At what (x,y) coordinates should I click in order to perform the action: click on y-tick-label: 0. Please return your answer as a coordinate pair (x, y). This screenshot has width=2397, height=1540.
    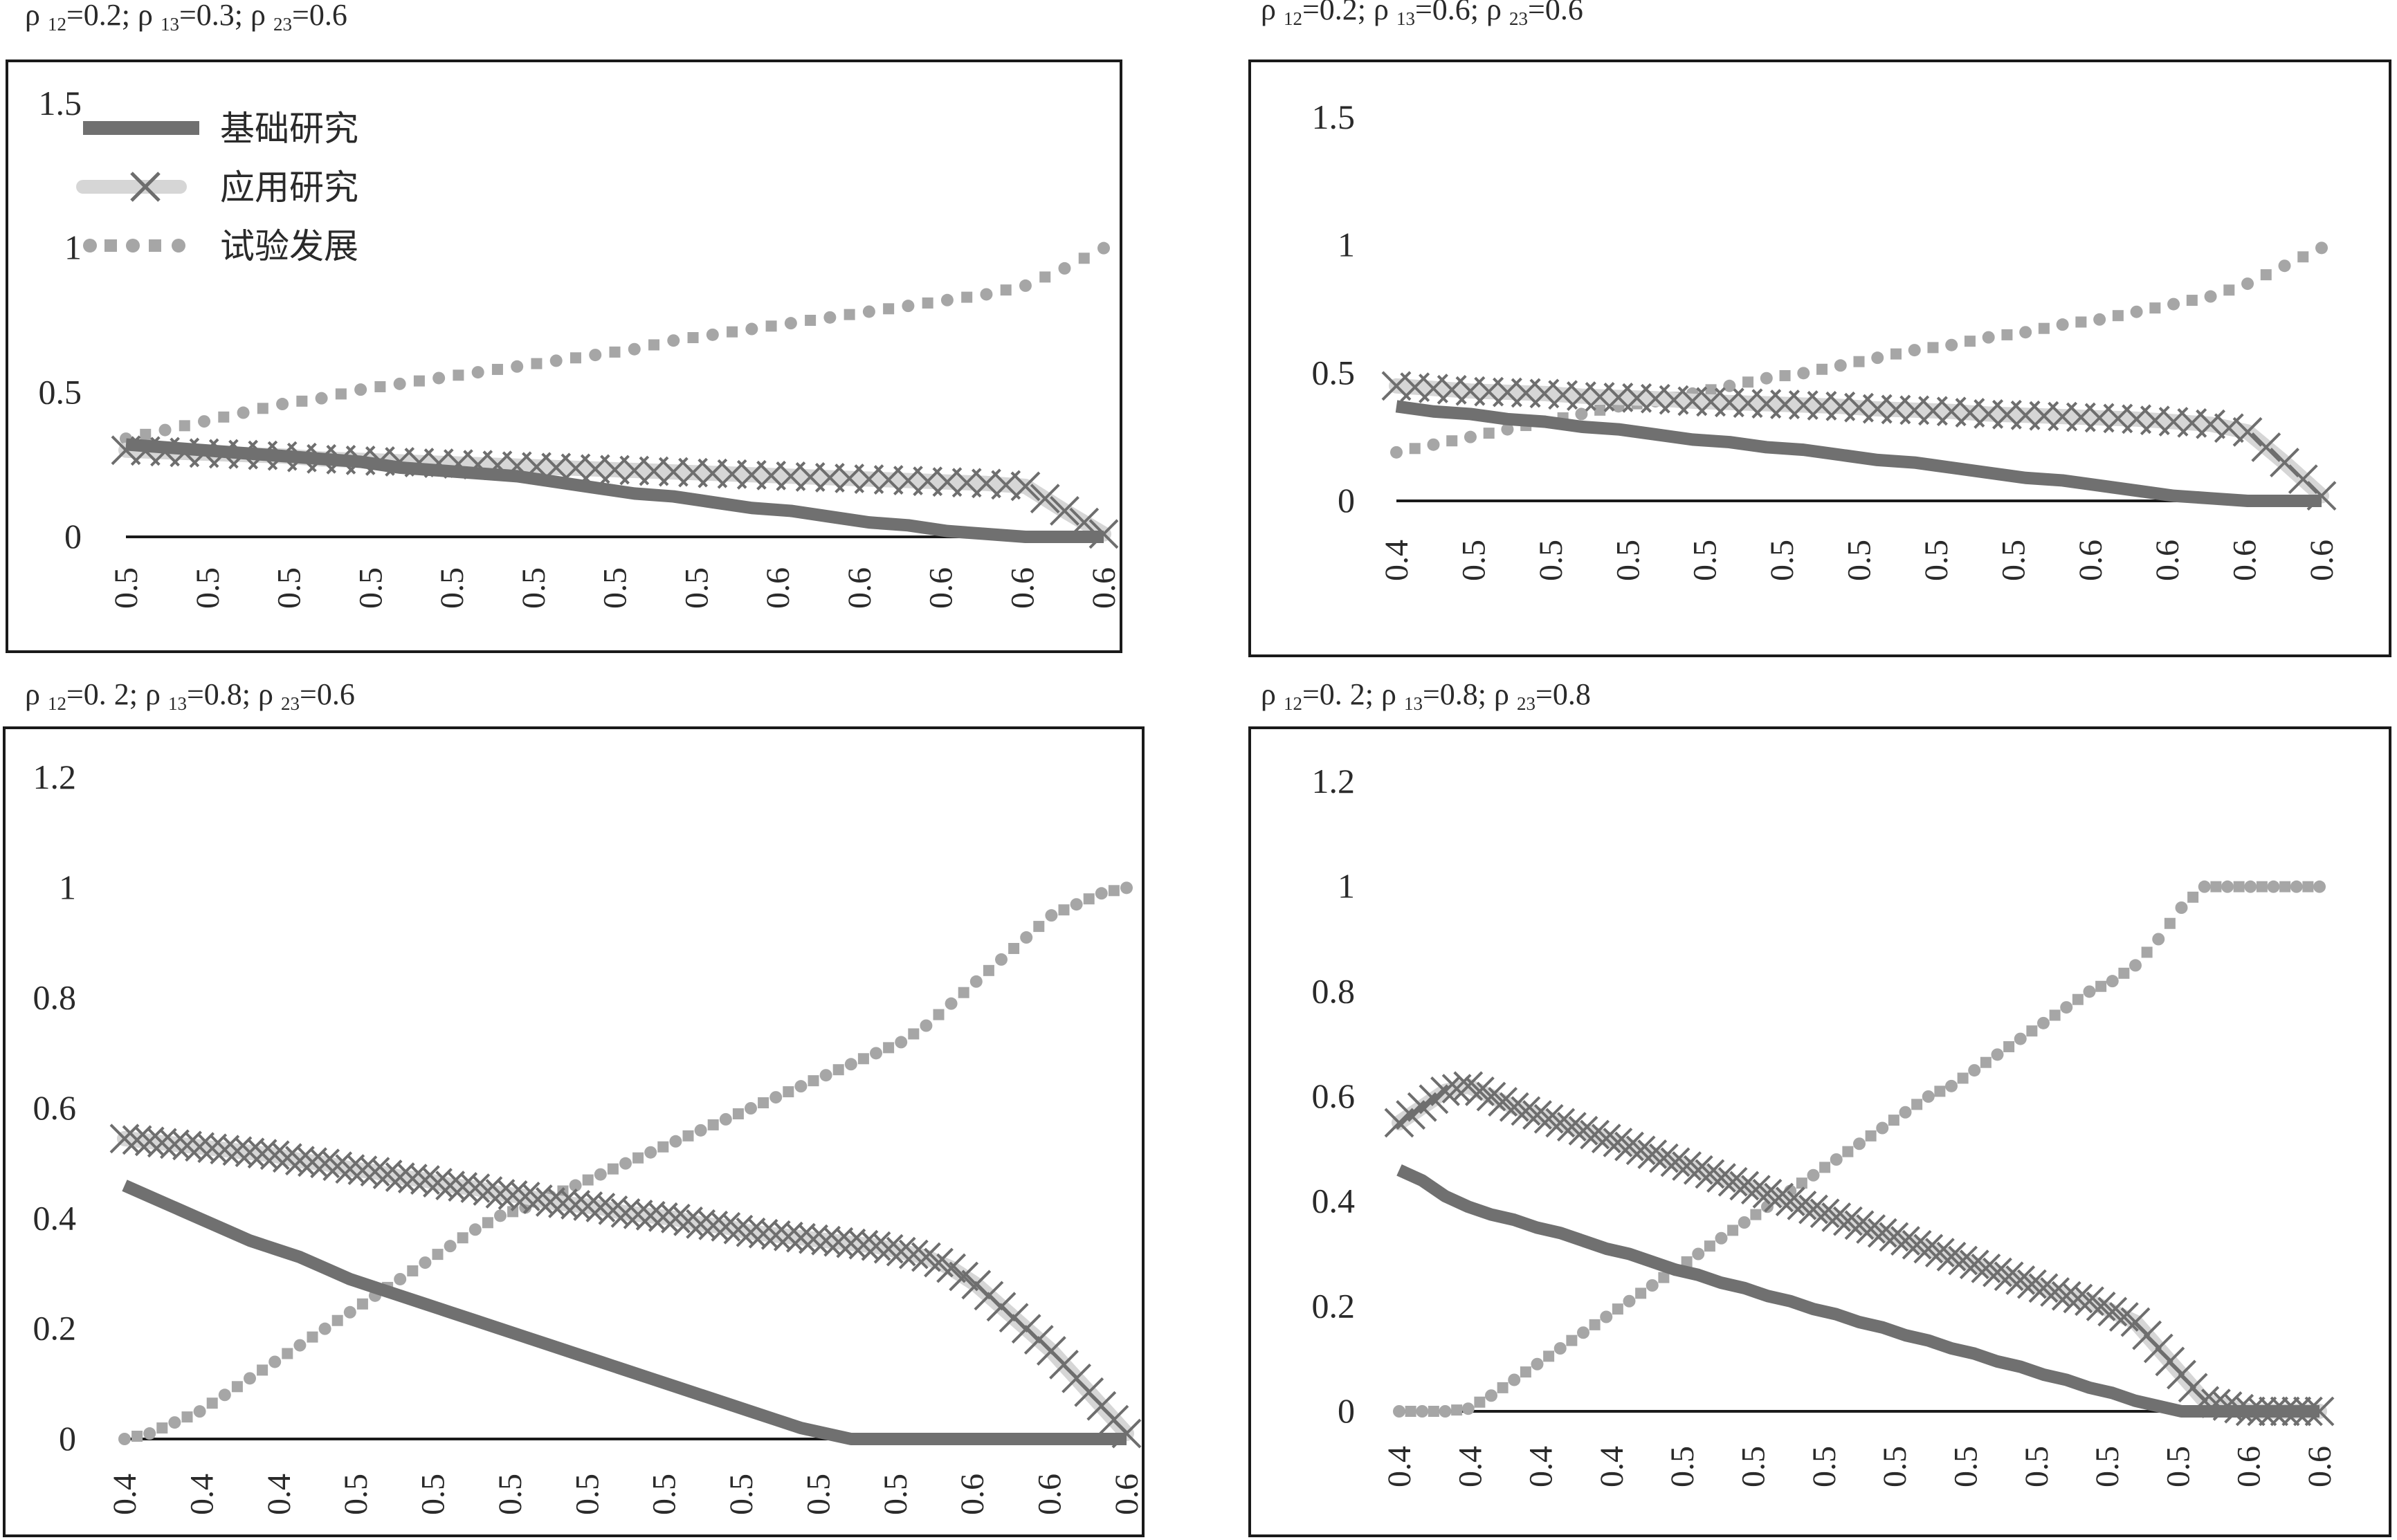
    Looking at the image, I should click on (73, 536).